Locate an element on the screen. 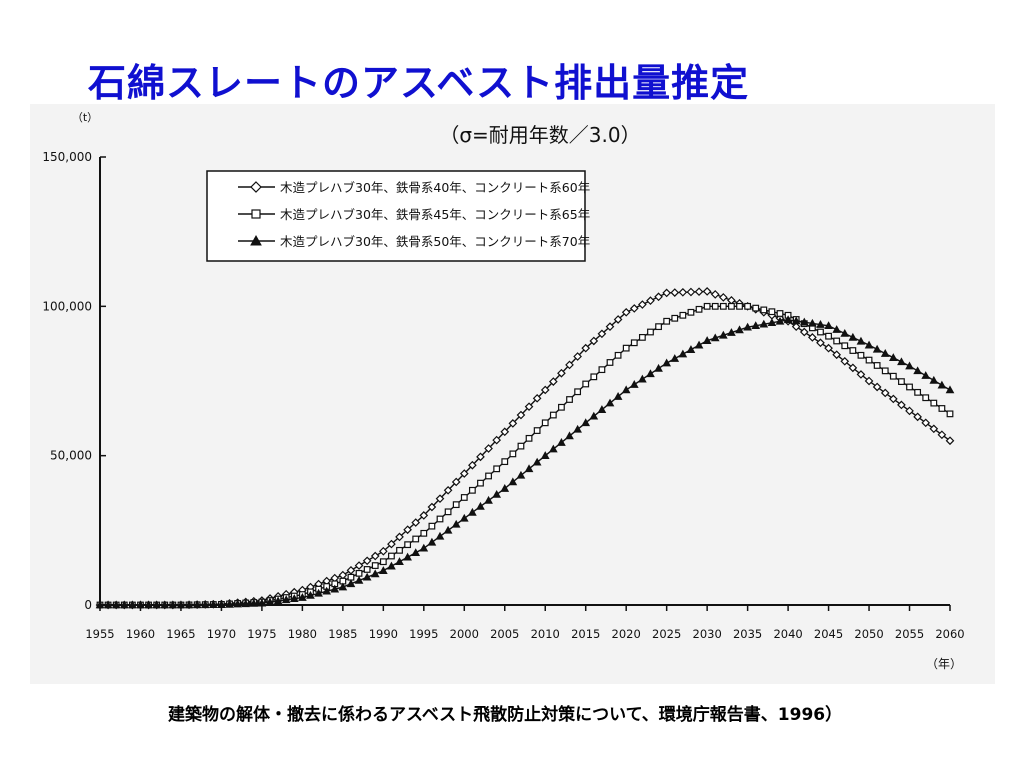  x-axis-label: （年） is located at coordinates (944, 664).